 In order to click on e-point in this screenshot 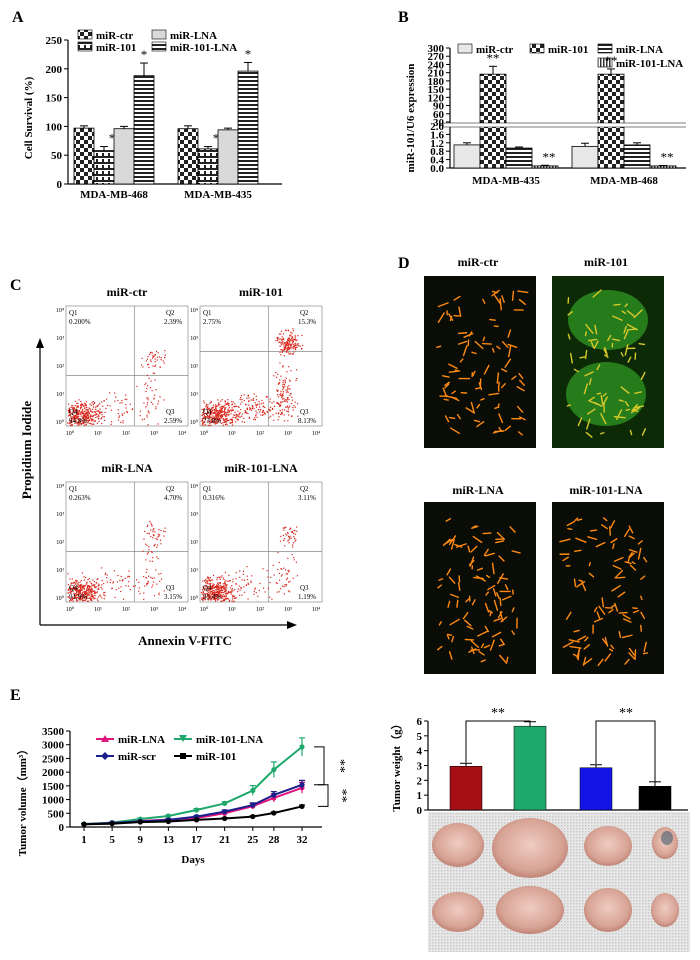, I will do `click(274, 770)`.